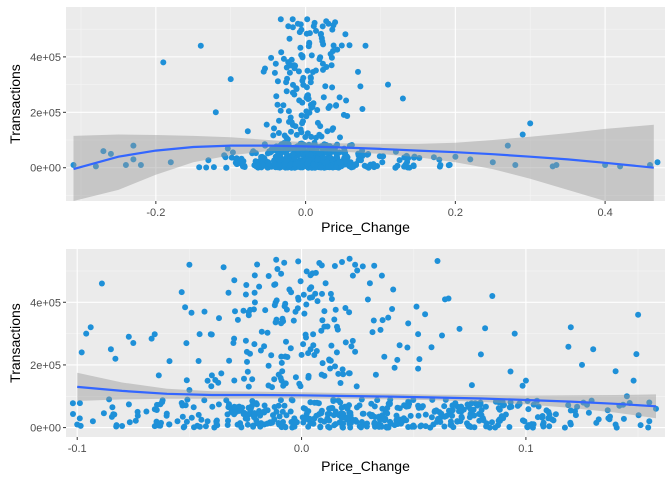  What do you see at coordinates (604, 213) in the screenshot?
I see `x-tick-label: 0.4` at bounding box center [604, 213].